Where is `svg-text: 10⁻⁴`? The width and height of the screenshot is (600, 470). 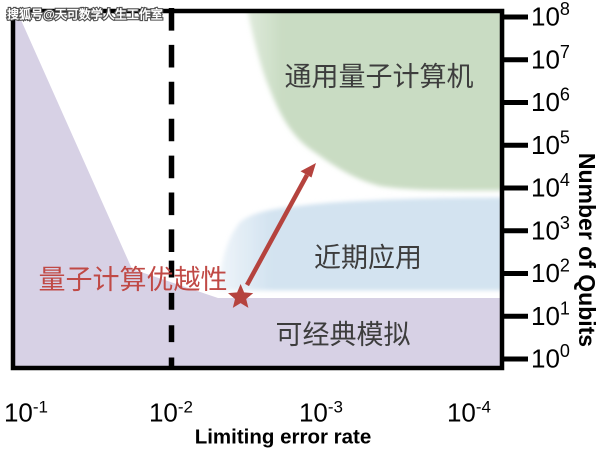 svg-text: 10⁻⁴ is located at coordinates (469, 413).